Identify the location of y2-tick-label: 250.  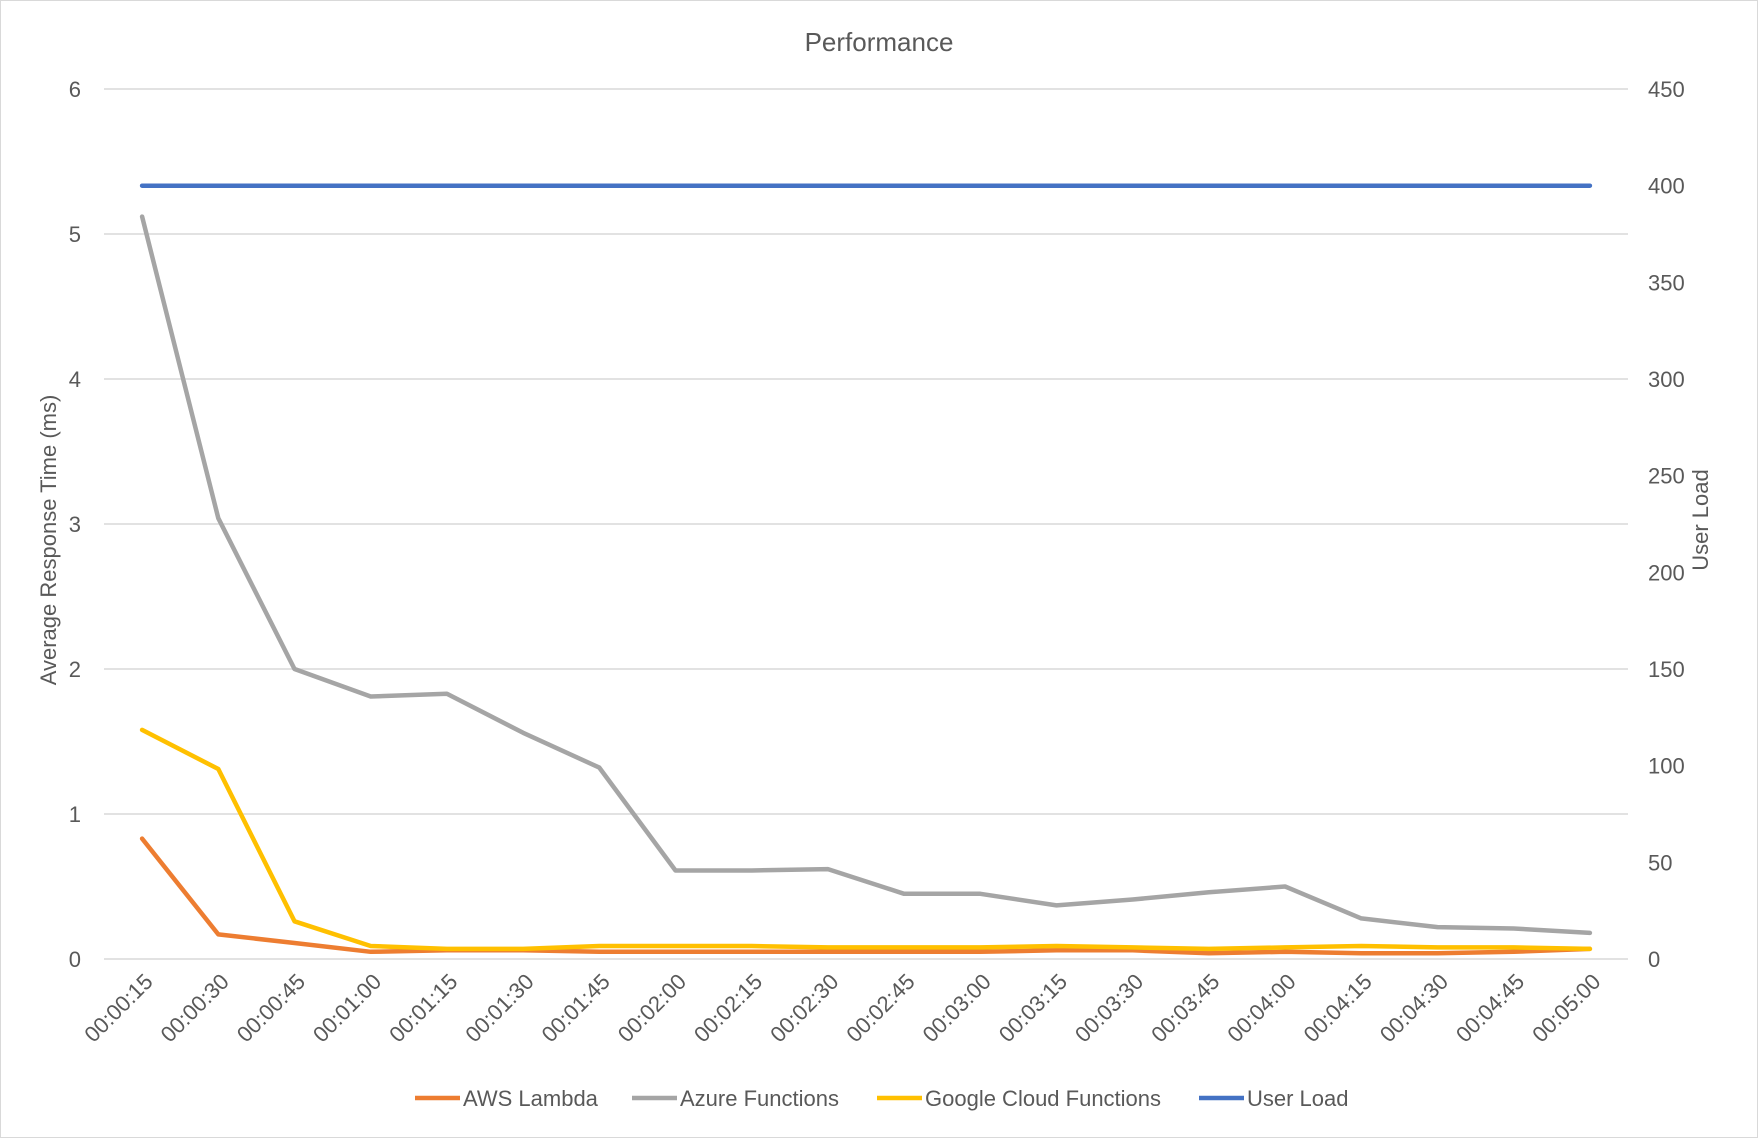
(1666, 476).